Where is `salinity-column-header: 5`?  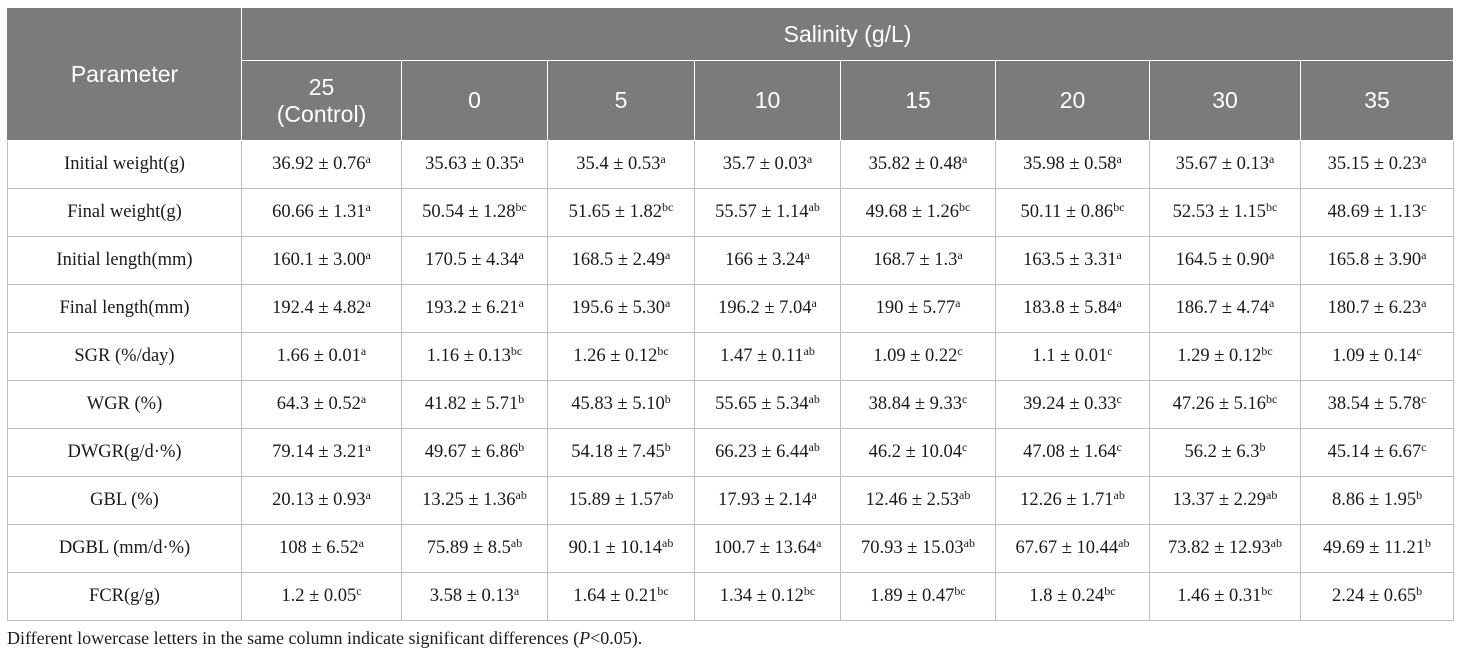
salinity-column-header: 5 is located at coordinates (621, 100).